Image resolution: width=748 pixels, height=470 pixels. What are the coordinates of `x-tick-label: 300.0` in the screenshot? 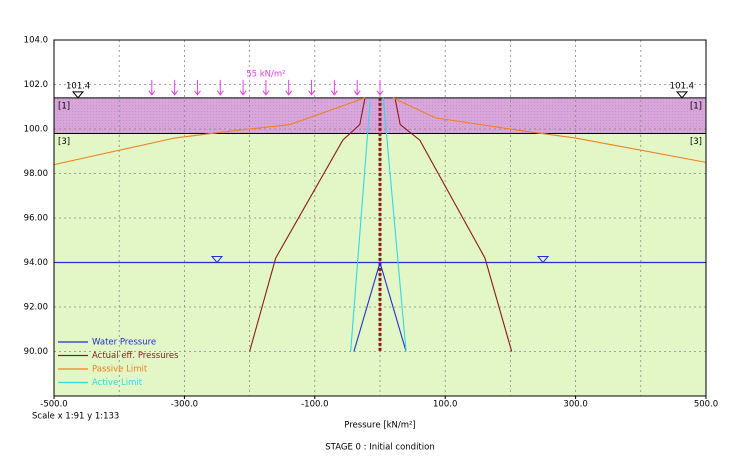 It's located at (575, 405).